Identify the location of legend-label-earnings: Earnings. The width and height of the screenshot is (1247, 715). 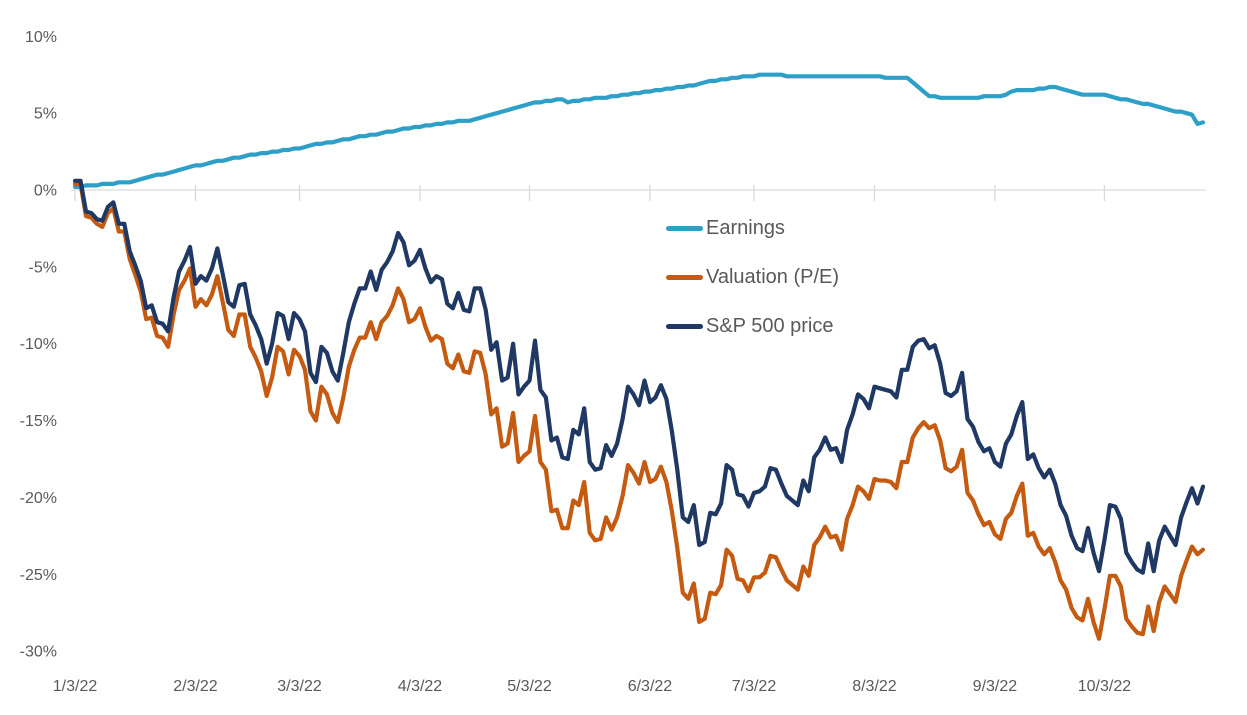
(745, 228).